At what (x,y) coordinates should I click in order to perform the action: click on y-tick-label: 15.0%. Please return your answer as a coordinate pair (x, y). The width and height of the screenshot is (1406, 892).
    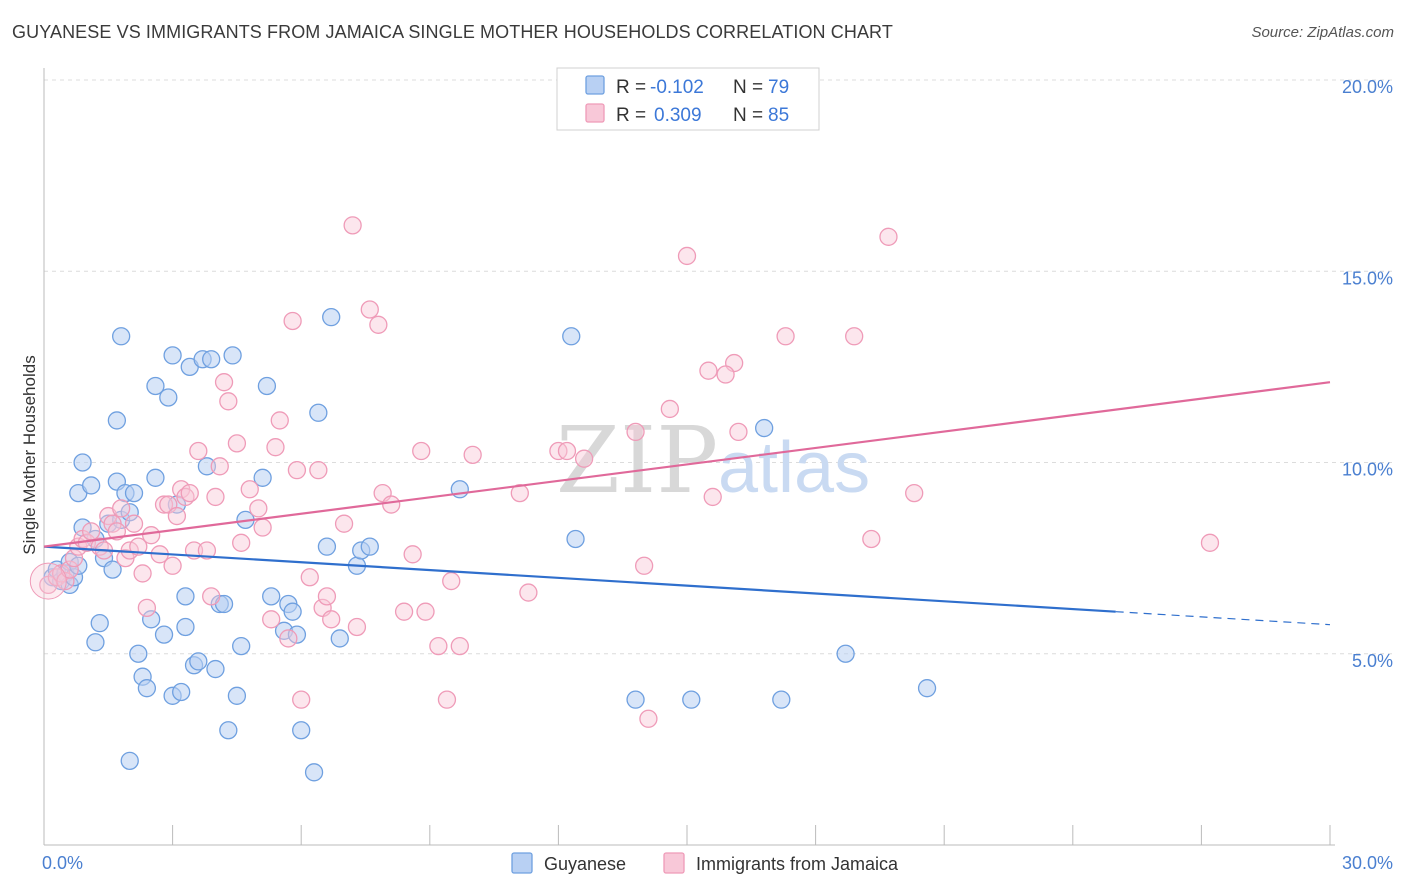
    Looking at the image, I should click on (1367, 278).